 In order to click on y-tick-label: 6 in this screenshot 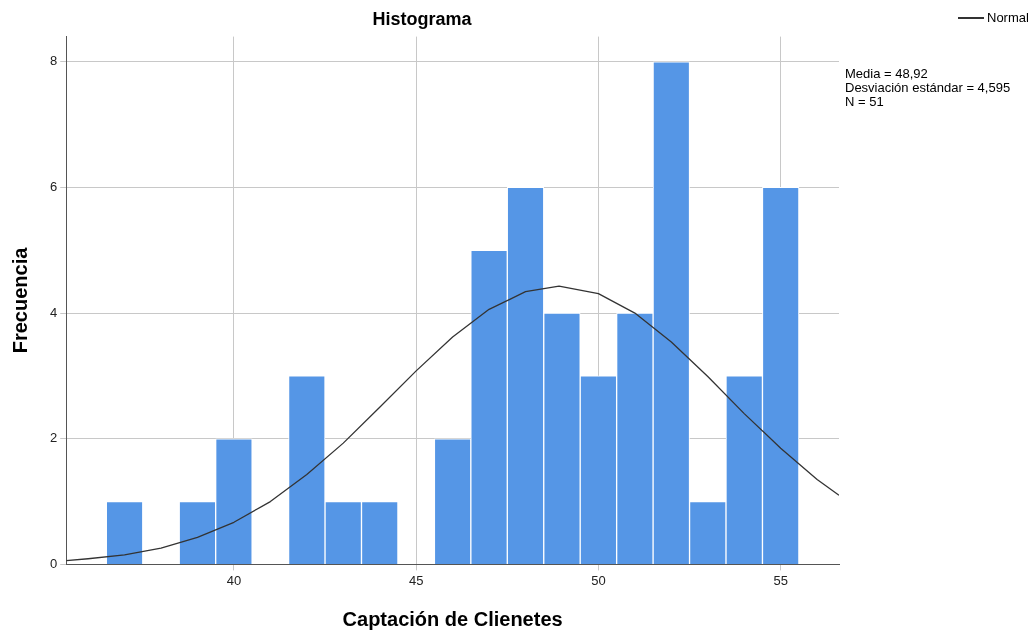, I will do `click(54, 186)`.